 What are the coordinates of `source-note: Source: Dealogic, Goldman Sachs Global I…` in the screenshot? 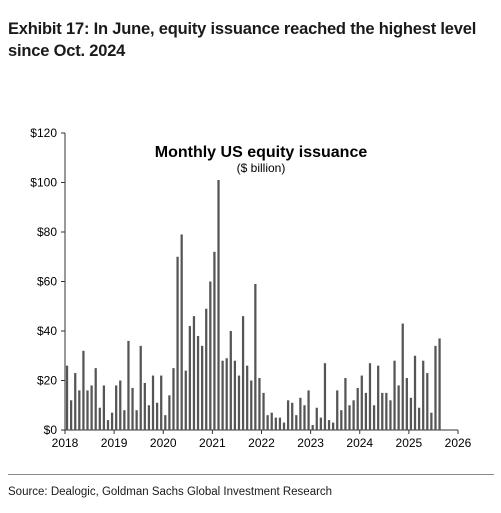 It's located at (170, 492).